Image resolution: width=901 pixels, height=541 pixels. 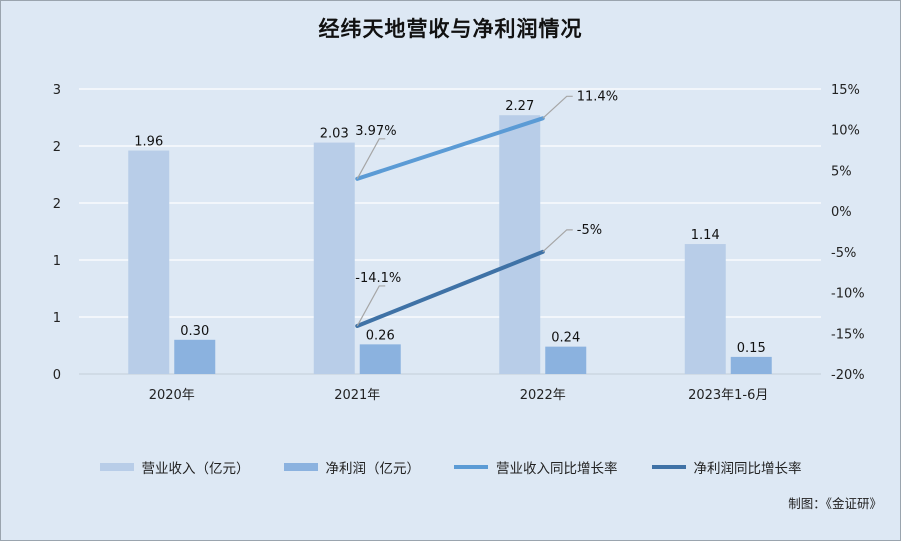 What do you see at coordinates (565, 338) in the screenshot?
I see `bar-data-label: 0.24` at bounding box center [565, 338].